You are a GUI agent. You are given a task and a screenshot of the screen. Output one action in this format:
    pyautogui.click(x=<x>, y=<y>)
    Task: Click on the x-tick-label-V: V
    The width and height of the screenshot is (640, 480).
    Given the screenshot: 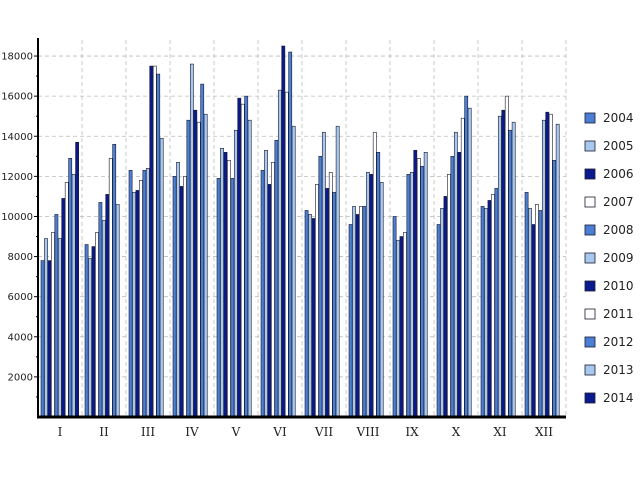 What is the action you would take?
    pyautogui.click(x=236, y=432)
    